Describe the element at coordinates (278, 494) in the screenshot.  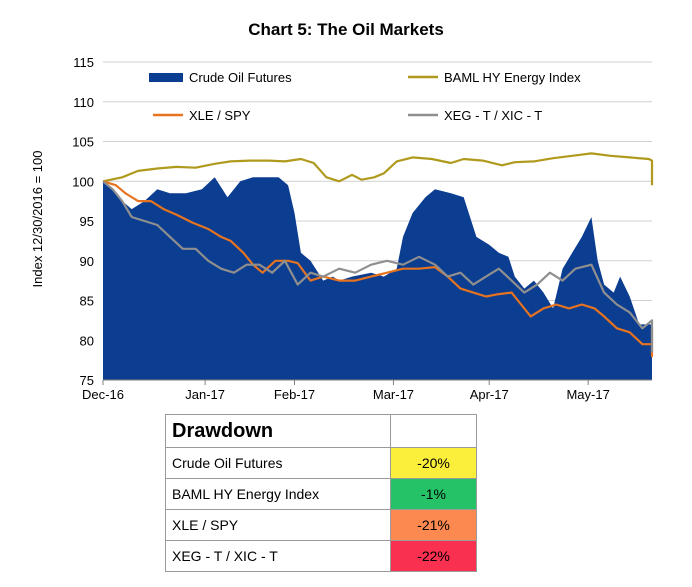
I see `drawdown-series-name: BAML HY Energy Index` at that location.